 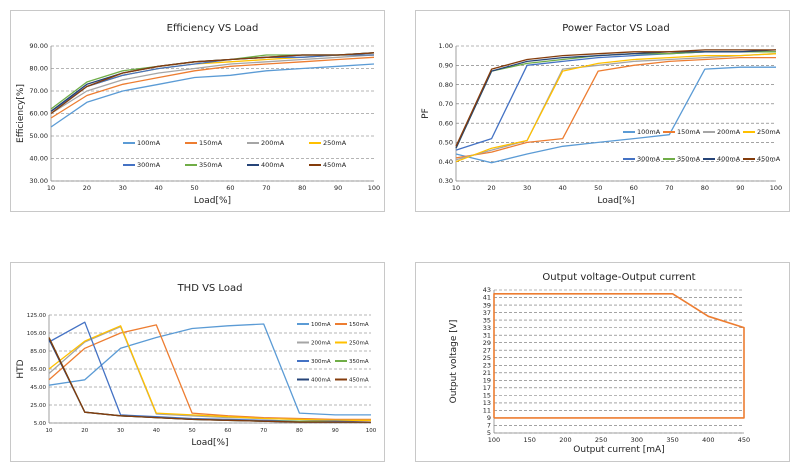 I want to click on y-tick-label: 37, so click(x=487, y=313).